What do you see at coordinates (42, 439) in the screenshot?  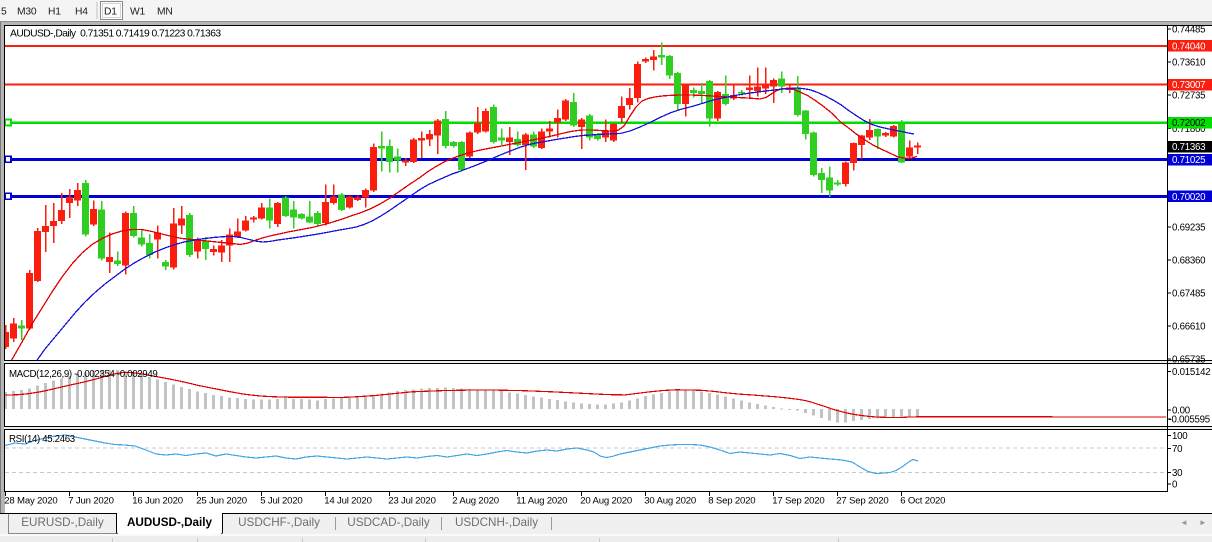 I see `svg-text: RSI(14) 45.2463` at bounding box center [42, 439].